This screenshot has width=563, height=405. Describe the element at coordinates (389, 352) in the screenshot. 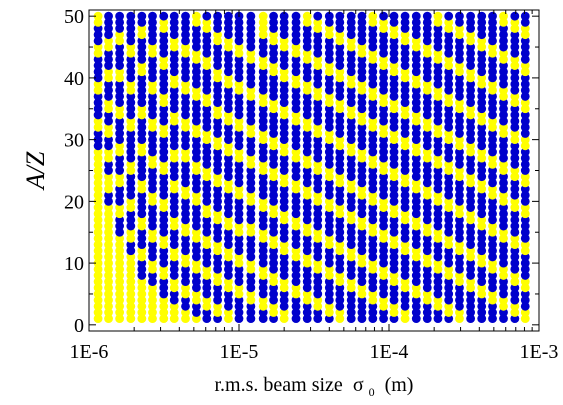

I see `x-tick-label: 1E-4` at that location.